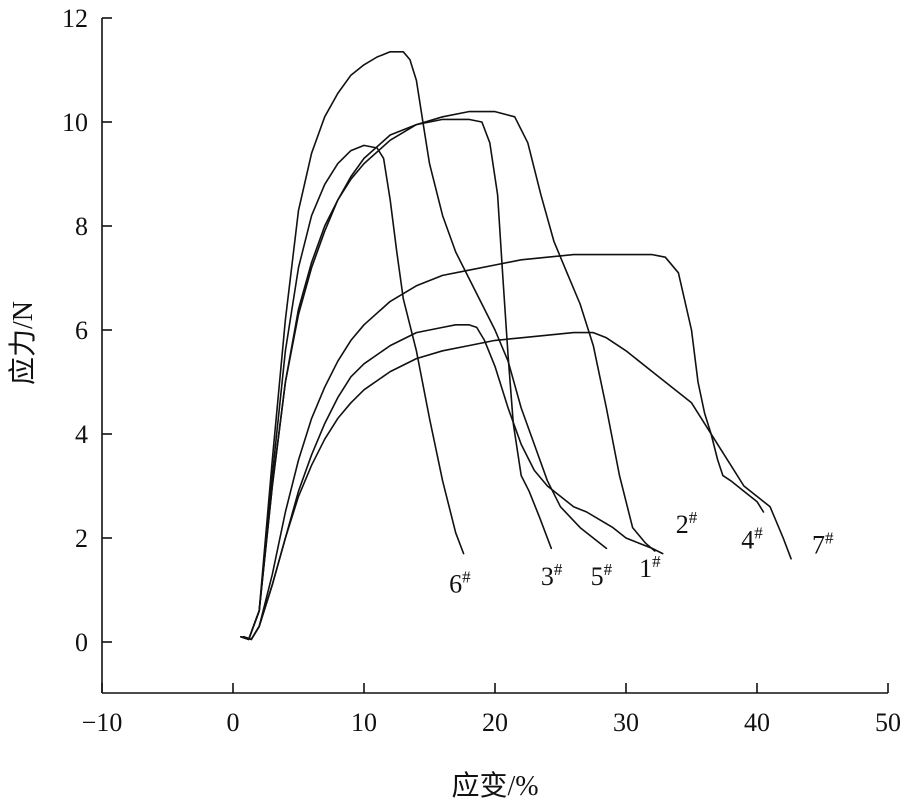  I want to click on series-label-1: 1#, so click(650, 567).